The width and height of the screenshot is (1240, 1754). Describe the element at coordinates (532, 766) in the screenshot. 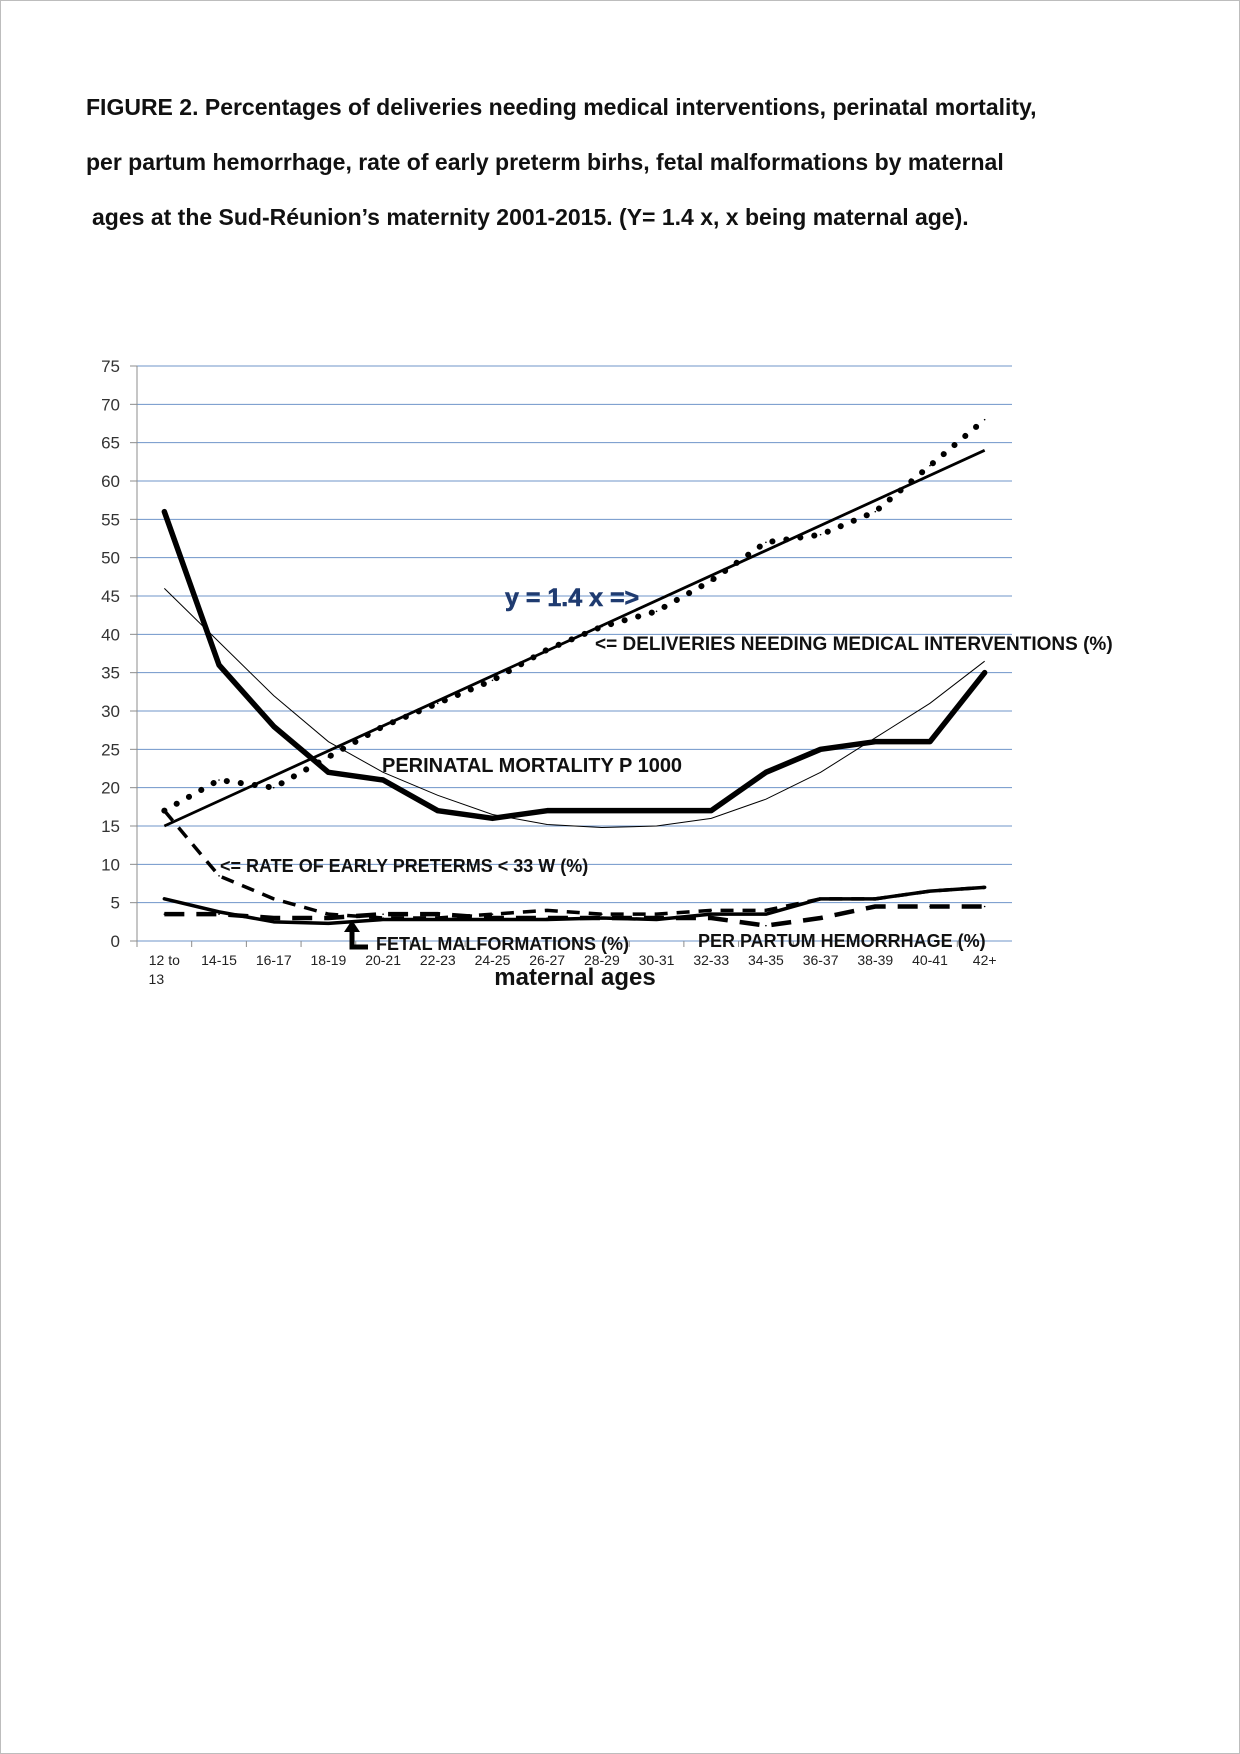

I see `mortality-label: PERINATAL MORTALITY P 1000` at that location.